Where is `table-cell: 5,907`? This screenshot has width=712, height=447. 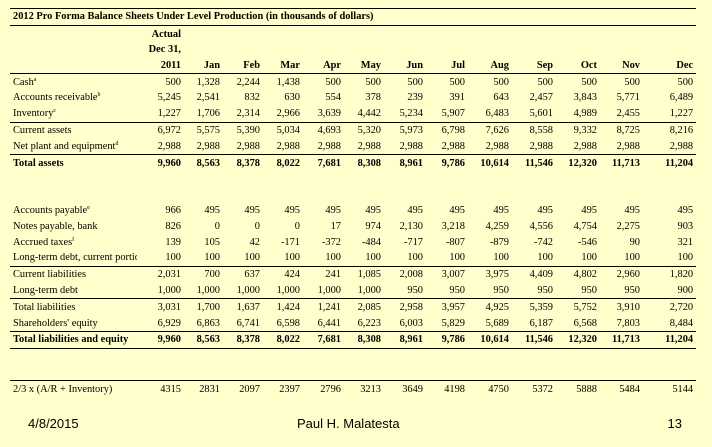 table-cell: 5,907 is located at coordinates (453, 114).